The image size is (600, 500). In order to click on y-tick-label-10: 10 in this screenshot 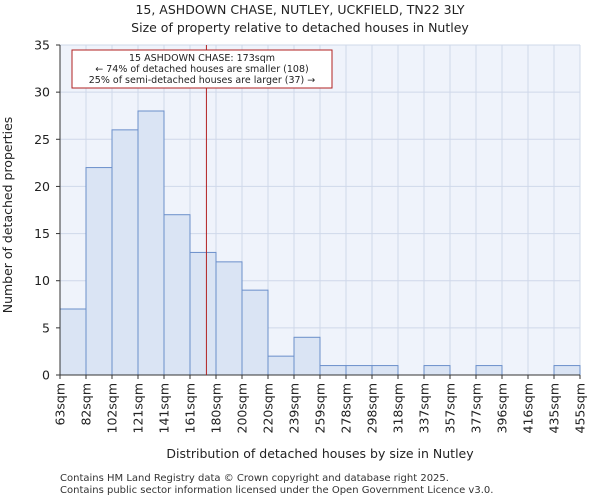, I will do `click(42, 280)`.